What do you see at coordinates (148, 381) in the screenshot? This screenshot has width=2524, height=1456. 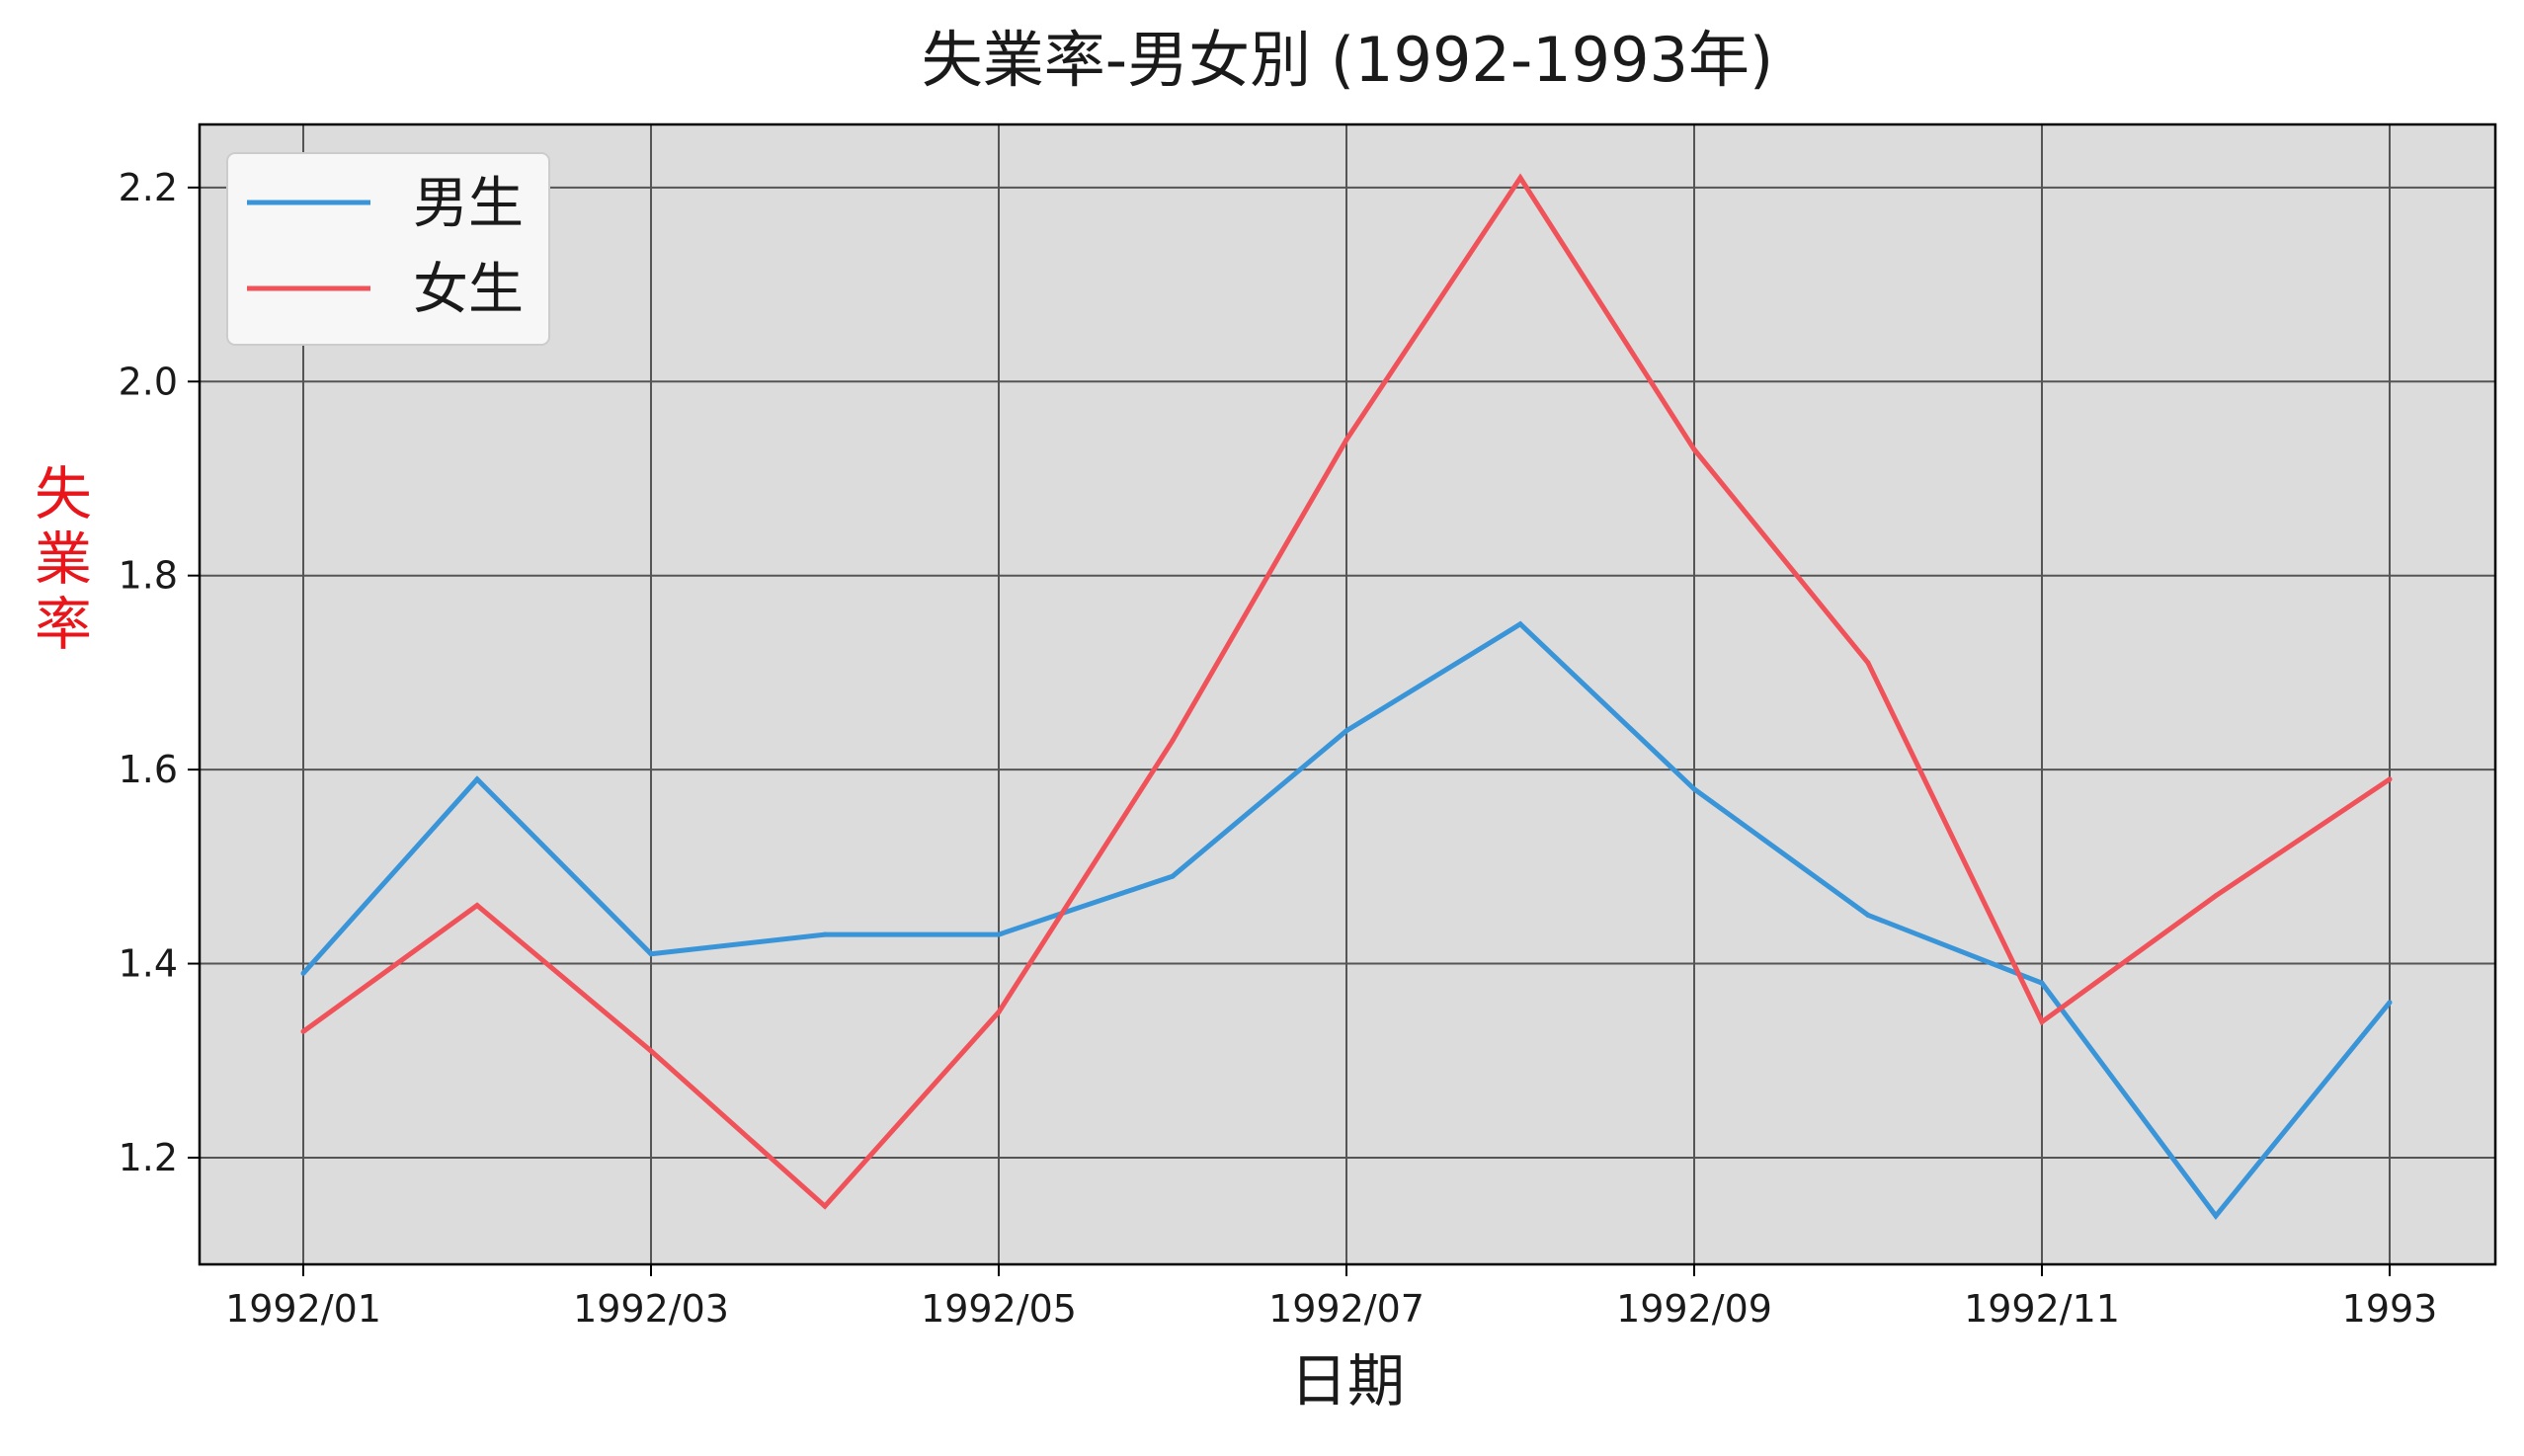 I see `y-tick-label: 2.0` at bounding box center [148, 381].